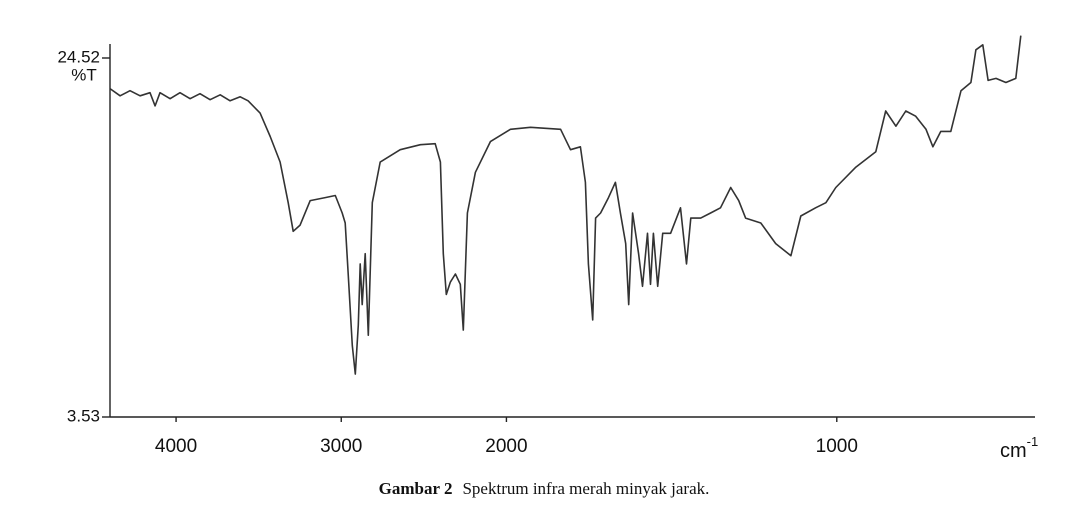  What do you see at coordinates (341, 446) in the screenshot?
I see `x-tick-label: 3000` at bounding box center [341, 446].